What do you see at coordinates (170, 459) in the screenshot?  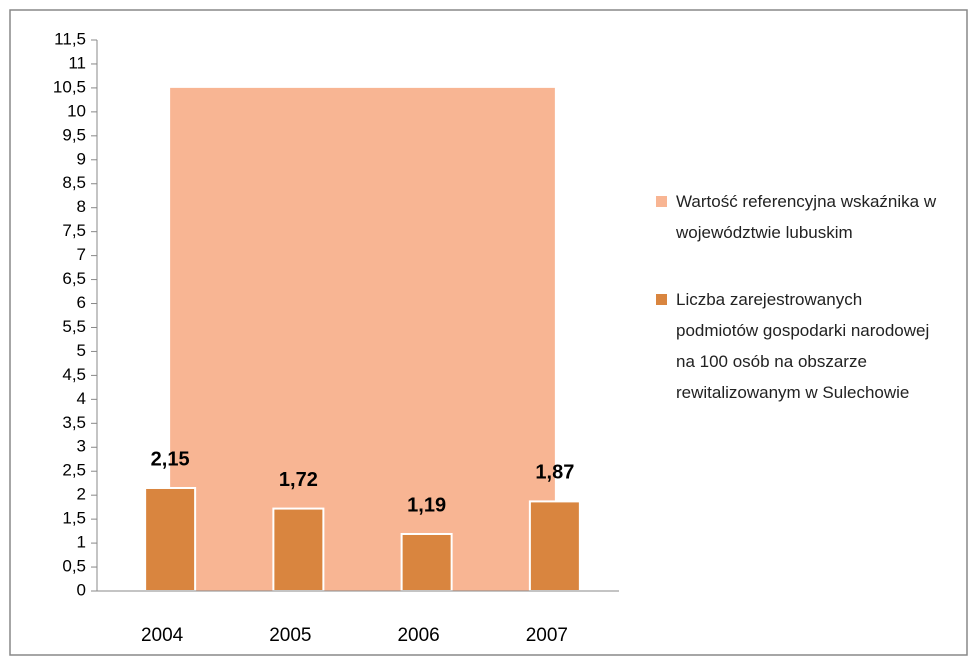 I see `data-label: 2,15` at bounding box center [170, 459].